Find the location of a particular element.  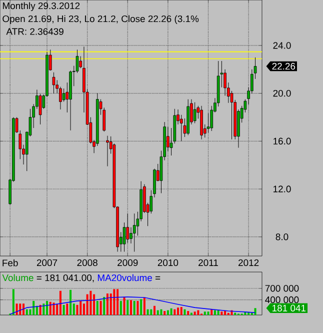

y-tick-label: 20.0 is located at coordinates (282, 93).